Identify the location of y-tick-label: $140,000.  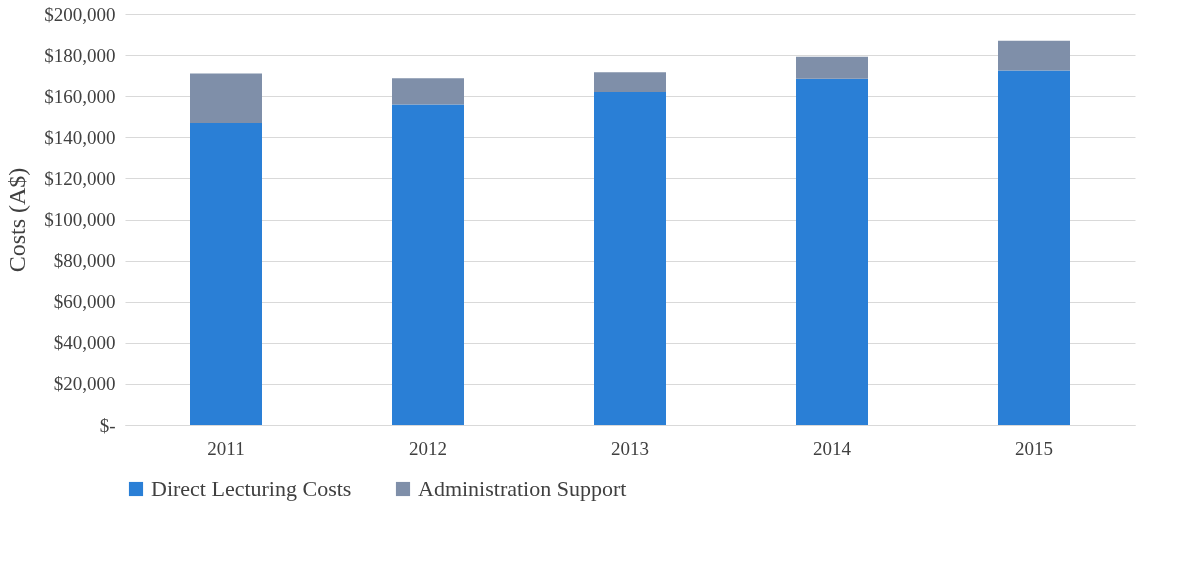
(80, 137).